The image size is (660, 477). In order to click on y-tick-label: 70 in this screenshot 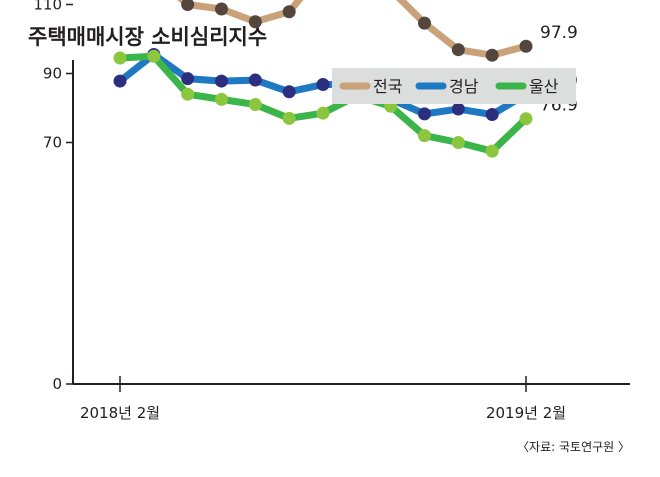, I will do `click(52, 143)`.